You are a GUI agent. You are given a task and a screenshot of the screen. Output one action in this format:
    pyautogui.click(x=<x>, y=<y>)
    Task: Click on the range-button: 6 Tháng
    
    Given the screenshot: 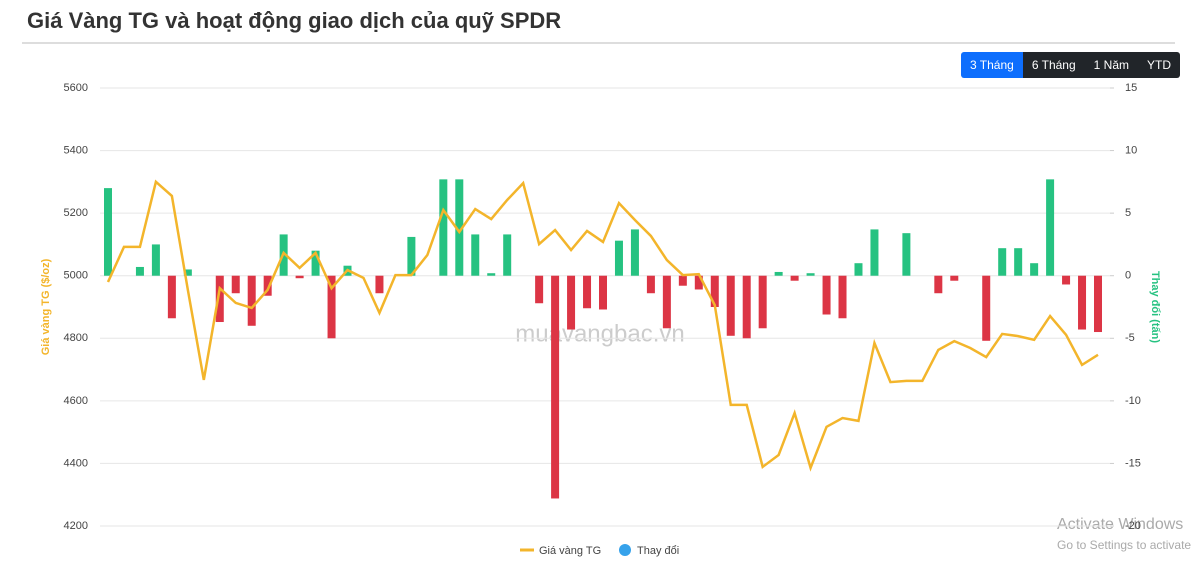 What is the action you would take?
    pyautogui.click(x=1053, y=65)
    